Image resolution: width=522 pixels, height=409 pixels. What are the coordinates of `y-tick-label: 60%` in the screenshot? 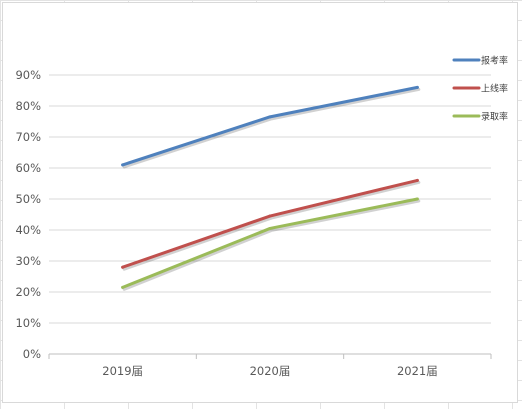 It's located at (28, 168).